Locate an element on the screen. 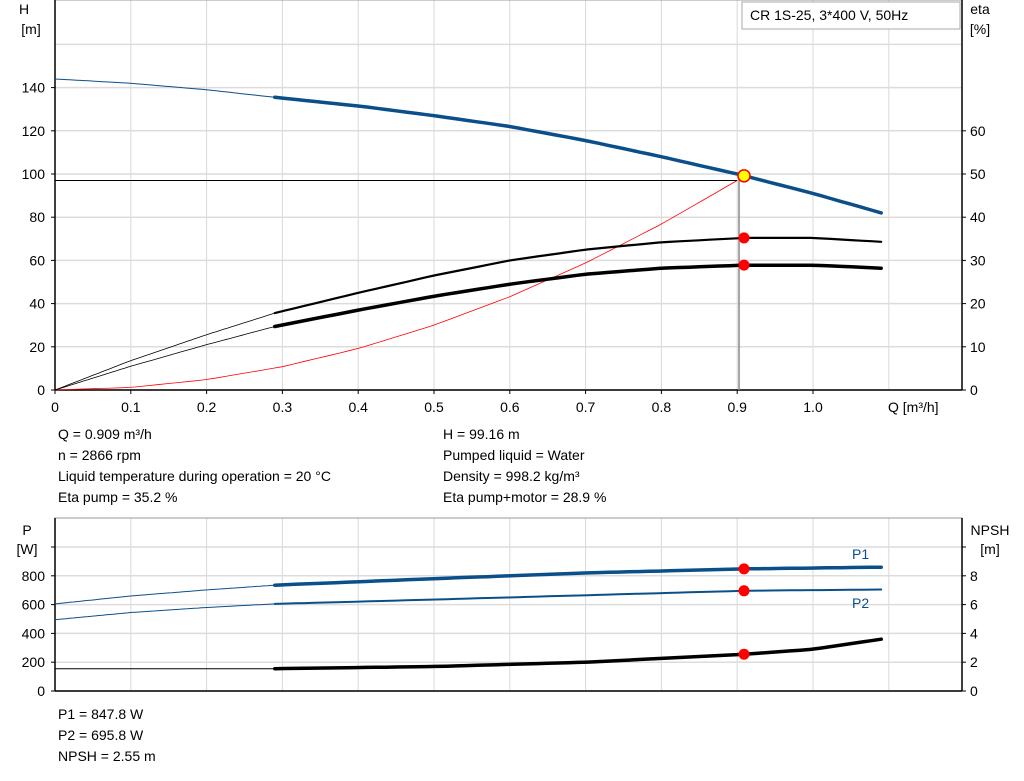  y-tick-label-left: 100 is located at coordinates (34, 174).